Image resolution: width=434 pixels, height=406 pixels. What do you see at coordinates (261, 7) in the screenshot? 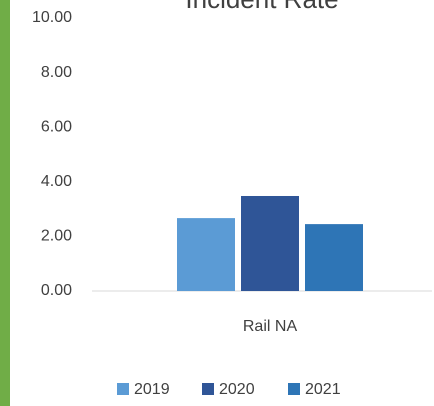
I see `chart-title: Incident Rate` at bounding box center [261, 7].